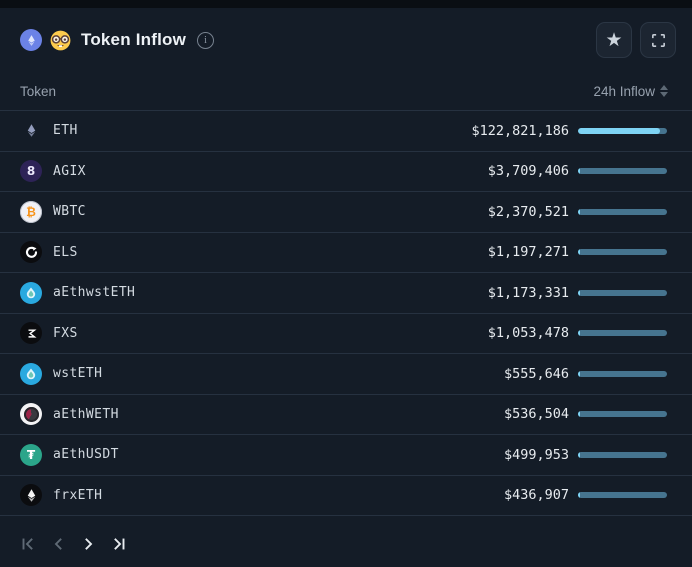 The width and height of the screenshot is (692, 567). Describe the element at coordinates (346, 374) in the screenshot. I see `table-row: wstETH $555,646` at that location.